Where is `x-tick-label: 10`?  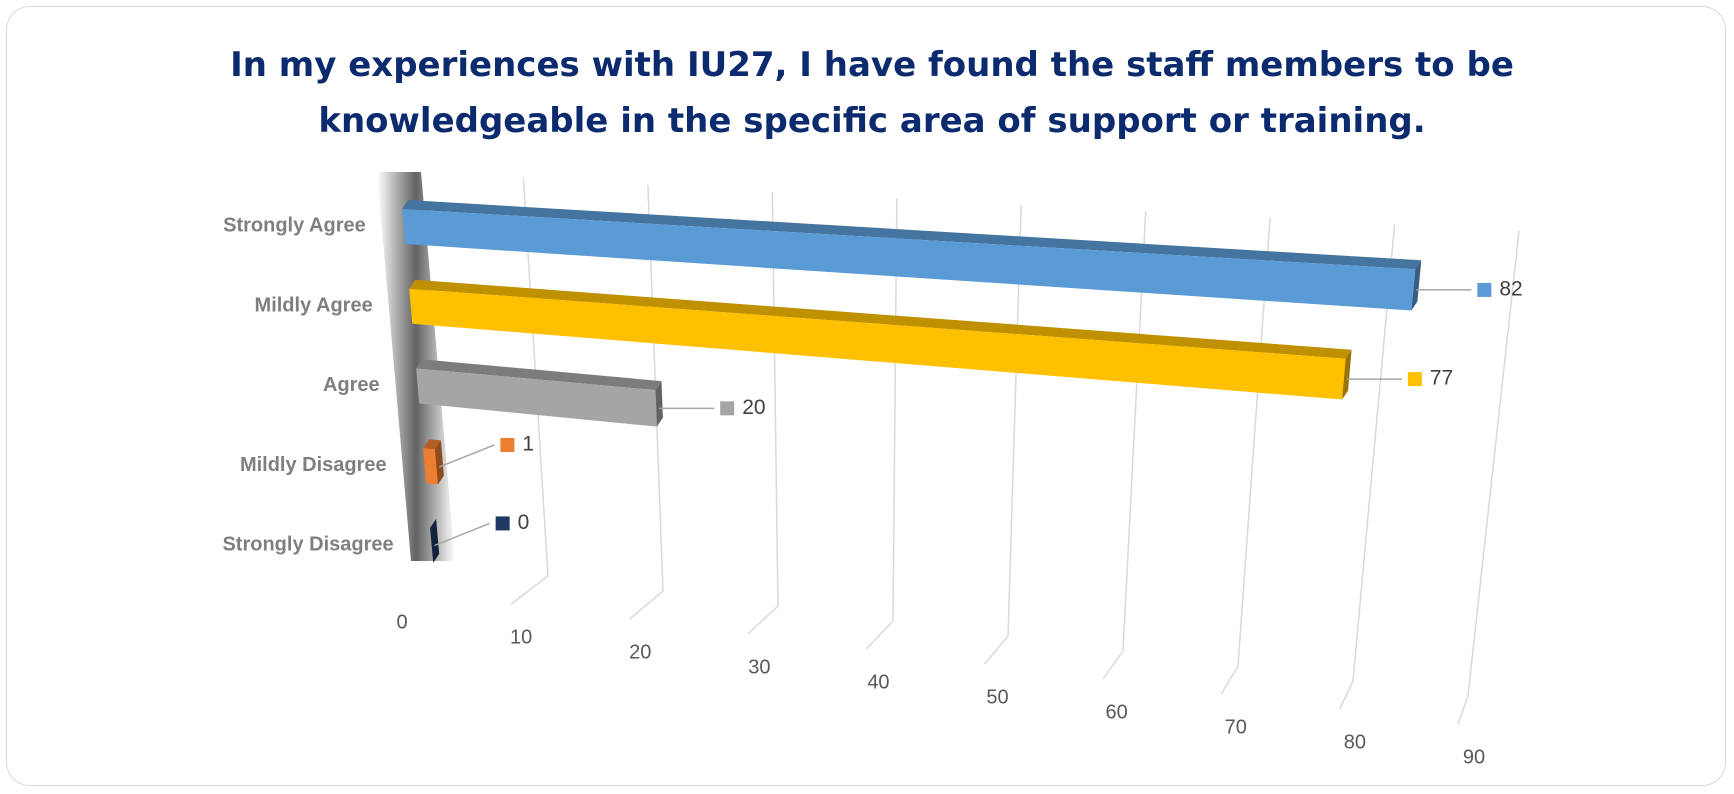 x-tick-label: 10 is located at coordinates (521, 637).